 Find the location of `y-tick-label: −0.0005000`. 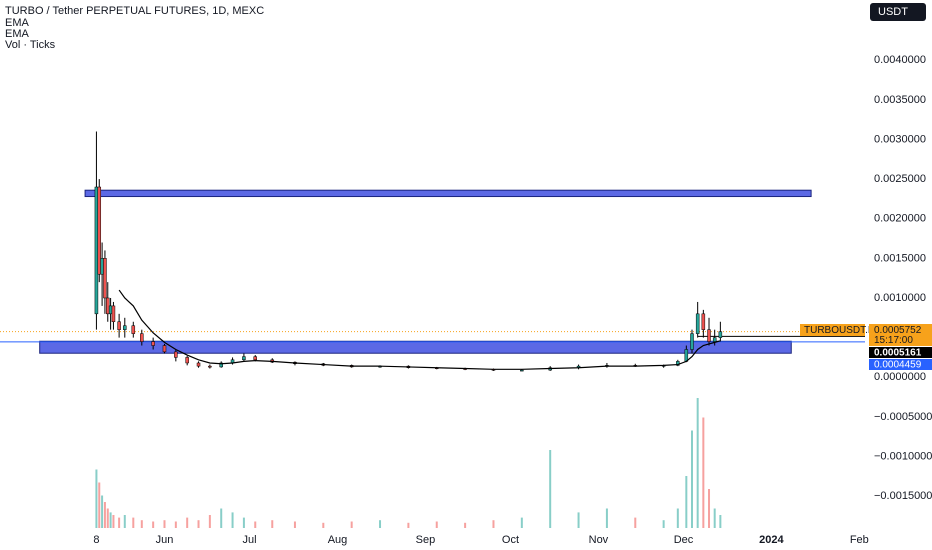

y-tick-label: −0.0005000 is located at coordinates (903, 417).